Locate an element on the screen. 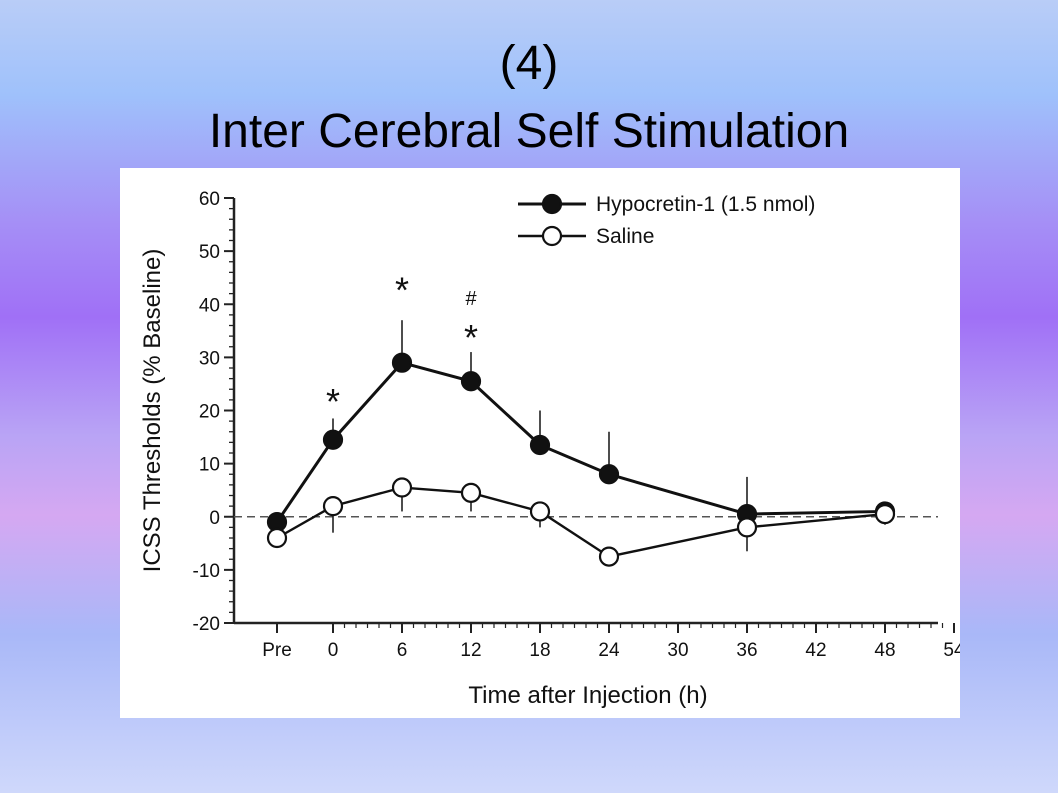  slide-title: Inter Cerebral Self Stimulation is located at coordinates (529, 131).